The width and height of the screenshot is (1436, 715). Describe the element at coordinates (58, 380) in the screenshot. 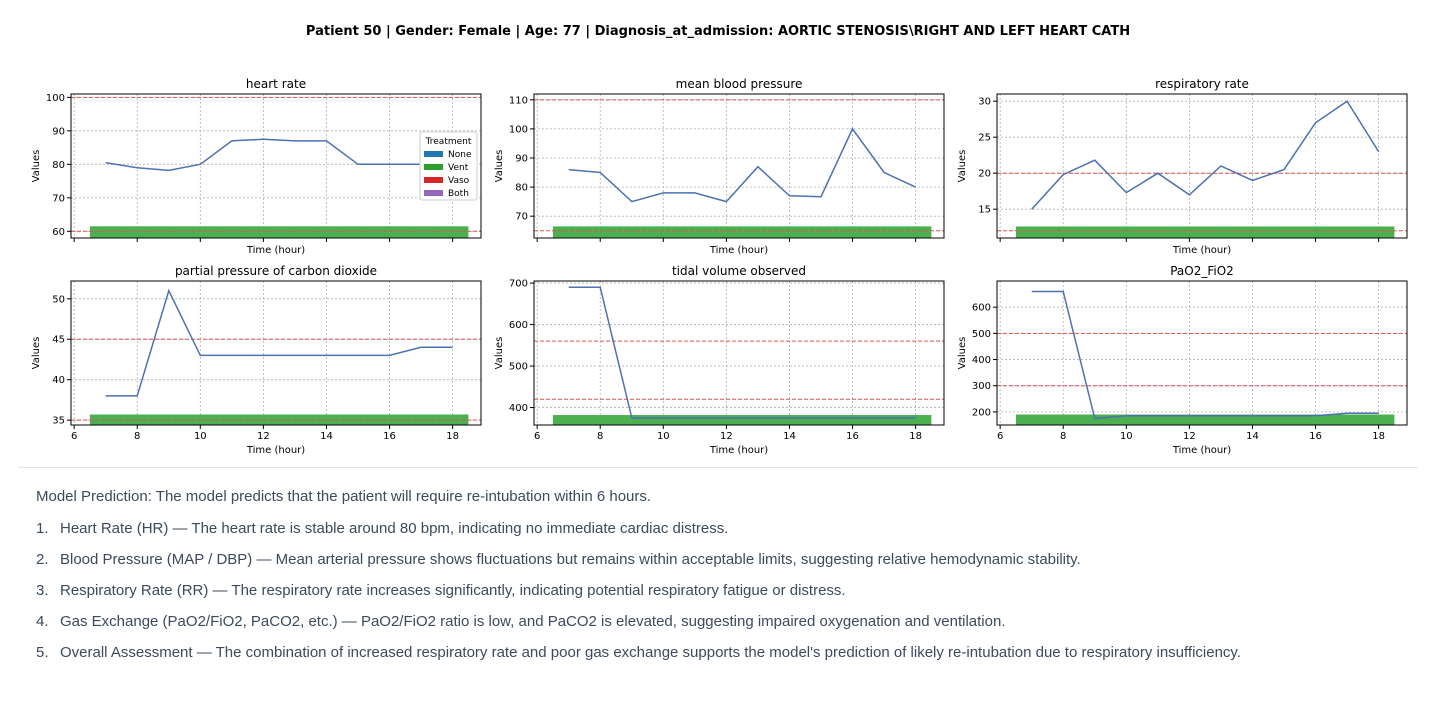

I see `y-tick-label: 40` at that location.